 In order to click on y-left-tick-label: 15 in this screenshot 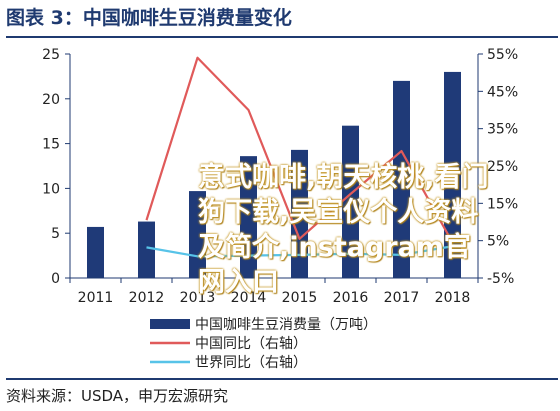, I will do `click(51, 145)`.